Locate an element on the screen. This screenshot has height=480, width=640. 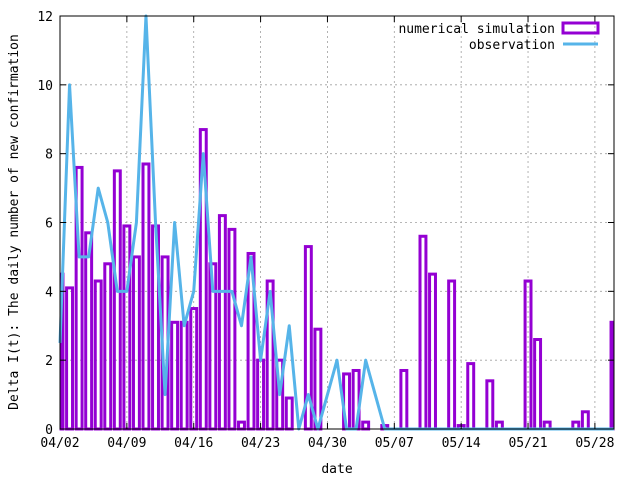
x-tick-label: 05/21 is located at coordinates (527, 443).